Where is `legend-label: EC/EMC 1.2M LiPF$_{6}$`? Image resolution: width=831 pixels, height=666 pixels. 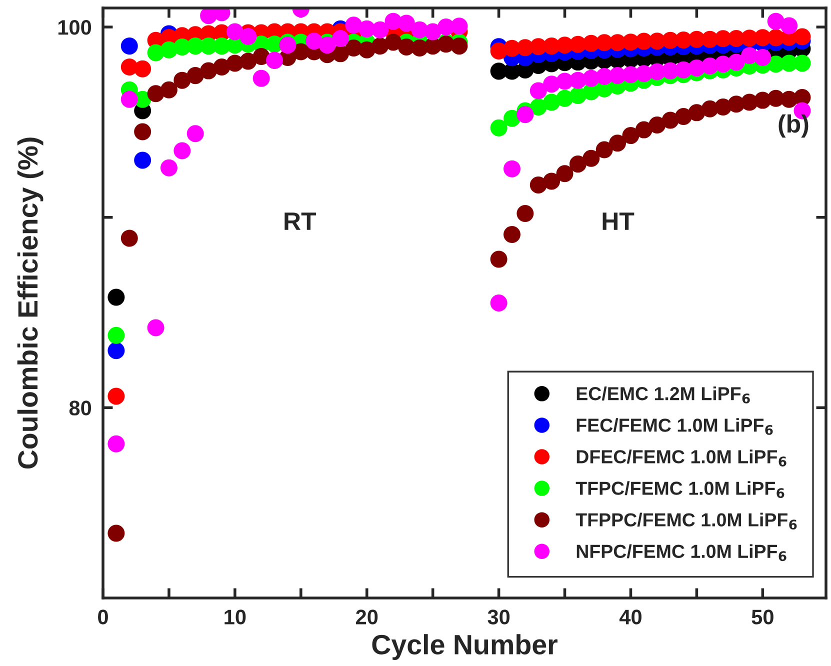
legend-label: EC/EMC 1.2M LiPF$_{6}$ is located at coordinates (663, 395).